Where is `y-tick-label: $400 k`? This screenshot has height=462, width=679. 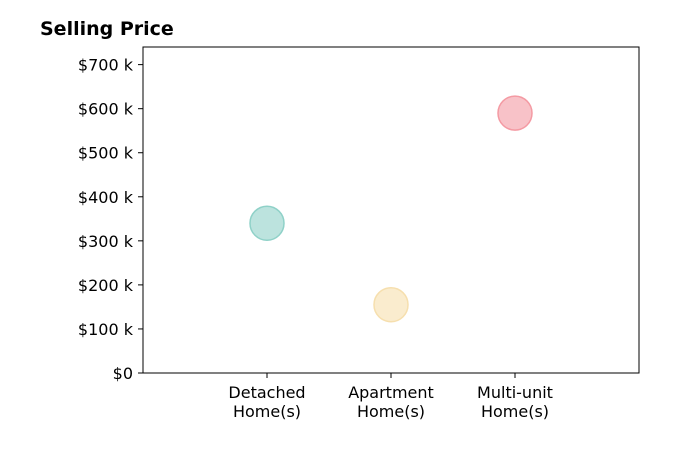 y-tick-label: $400 k is located at coordinates (106, 197).